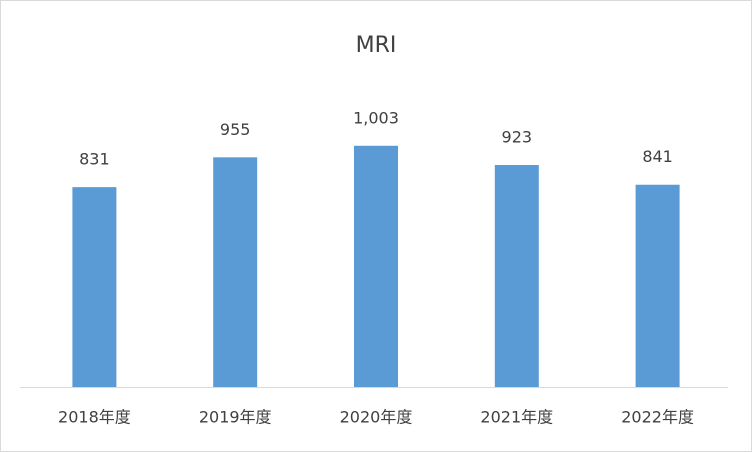 Image resolution: width=752 pixels, height=452 pixels. Describe the element at coordinates (376, 417) in the screenshot. I see `x-tick-label: 2020年度` at that location.